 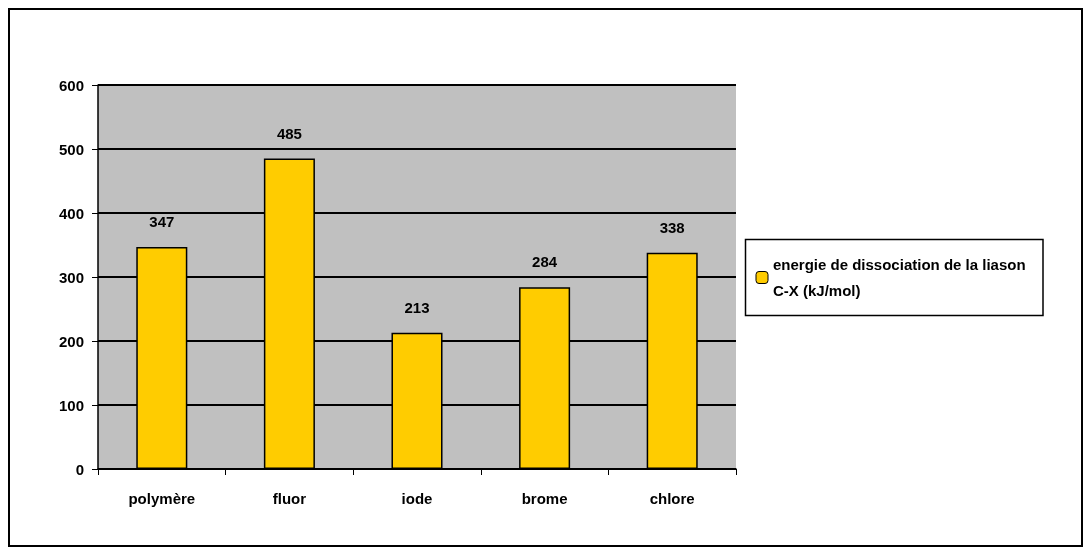 I want to click on data-label: 338, so click(x=672, y=227).